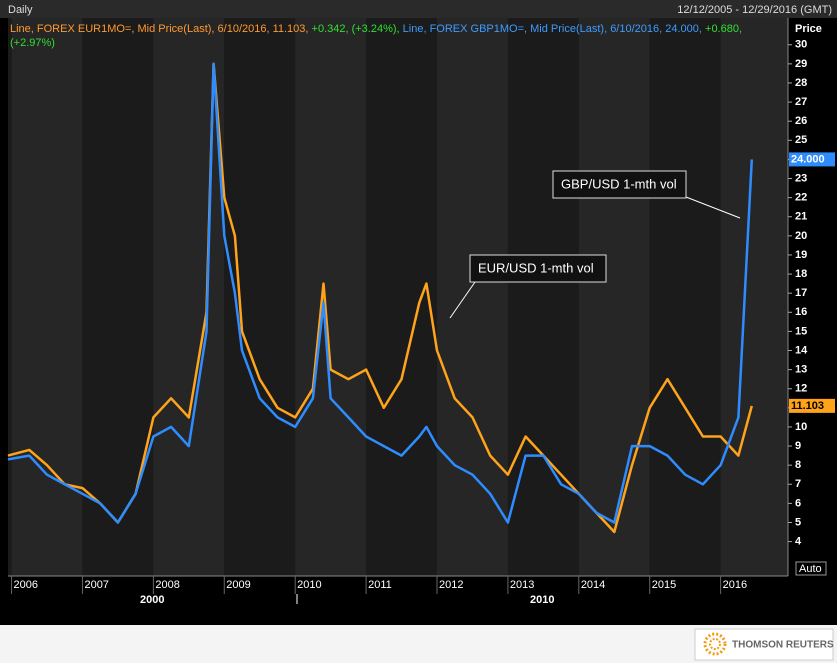 The image size is (837, 663). What do you see at coordinates (783, 645) in the screenshot?
I see `logo-text: THOMSON REUTERS` at bounding box center [783, 645].